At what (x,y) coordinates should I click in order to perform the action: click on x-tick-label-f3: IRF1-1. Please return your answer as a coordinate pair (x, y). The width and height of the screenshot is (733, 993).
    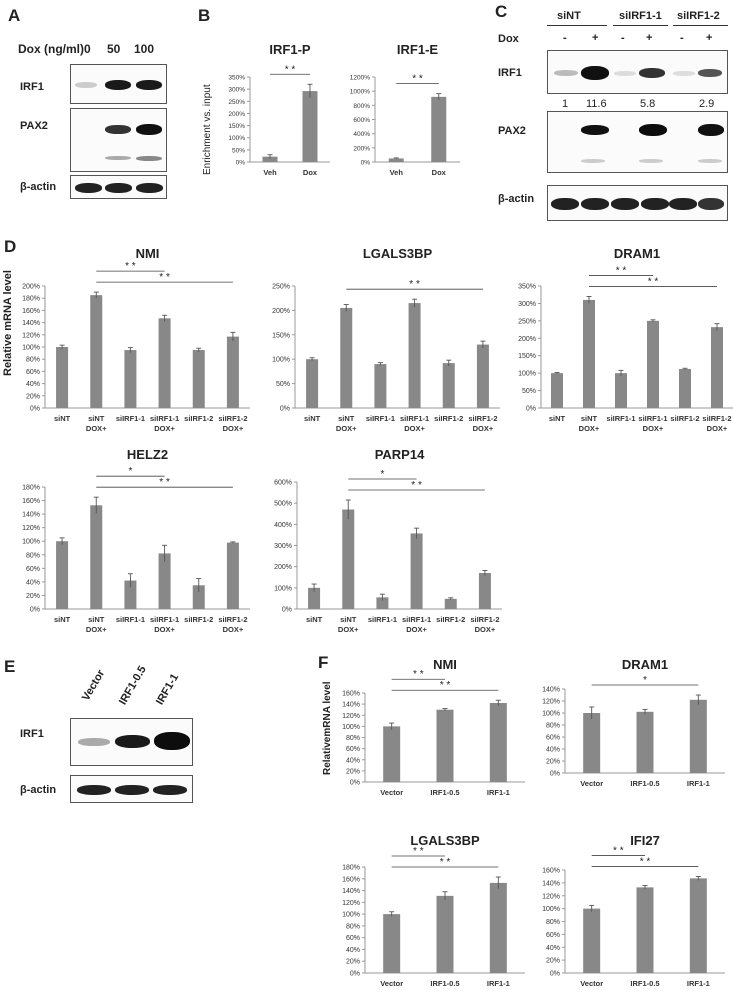
    Looking at the image, I should click on (498, 983).